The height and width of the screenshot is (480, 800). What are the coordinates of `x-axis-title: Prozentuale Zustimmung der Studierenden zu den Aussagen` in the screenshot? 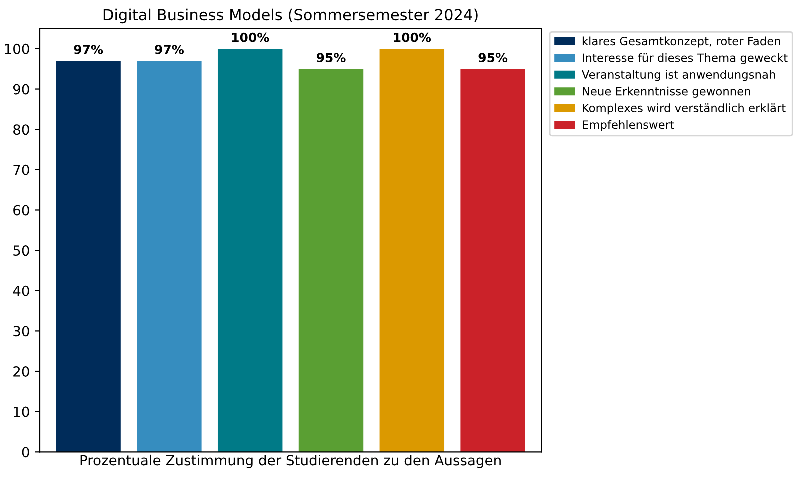 It's located at (290, 461).